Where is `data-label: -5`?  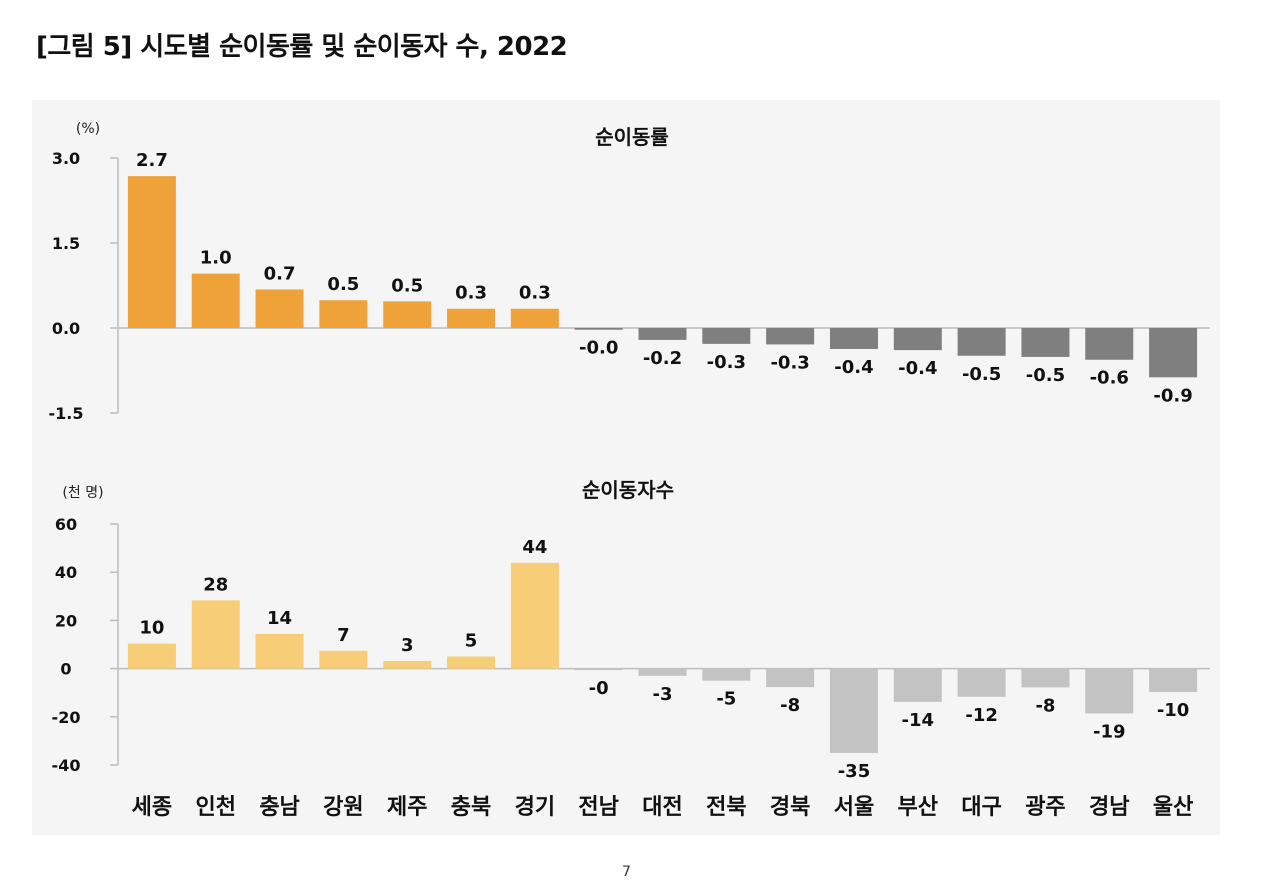 data-label: -5 is located at coordinates (726, 699).